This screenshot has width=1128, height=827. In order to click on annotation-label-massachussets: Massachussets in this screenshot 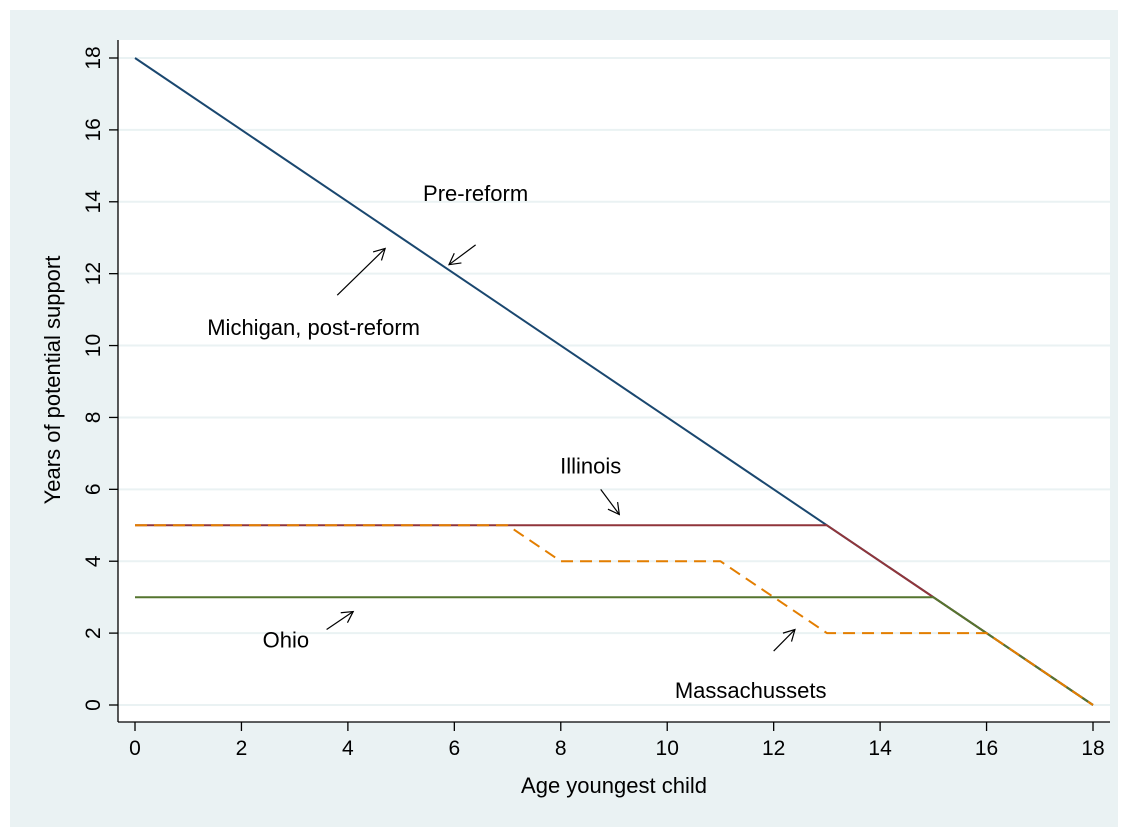, I will do `click(751, 690)`.